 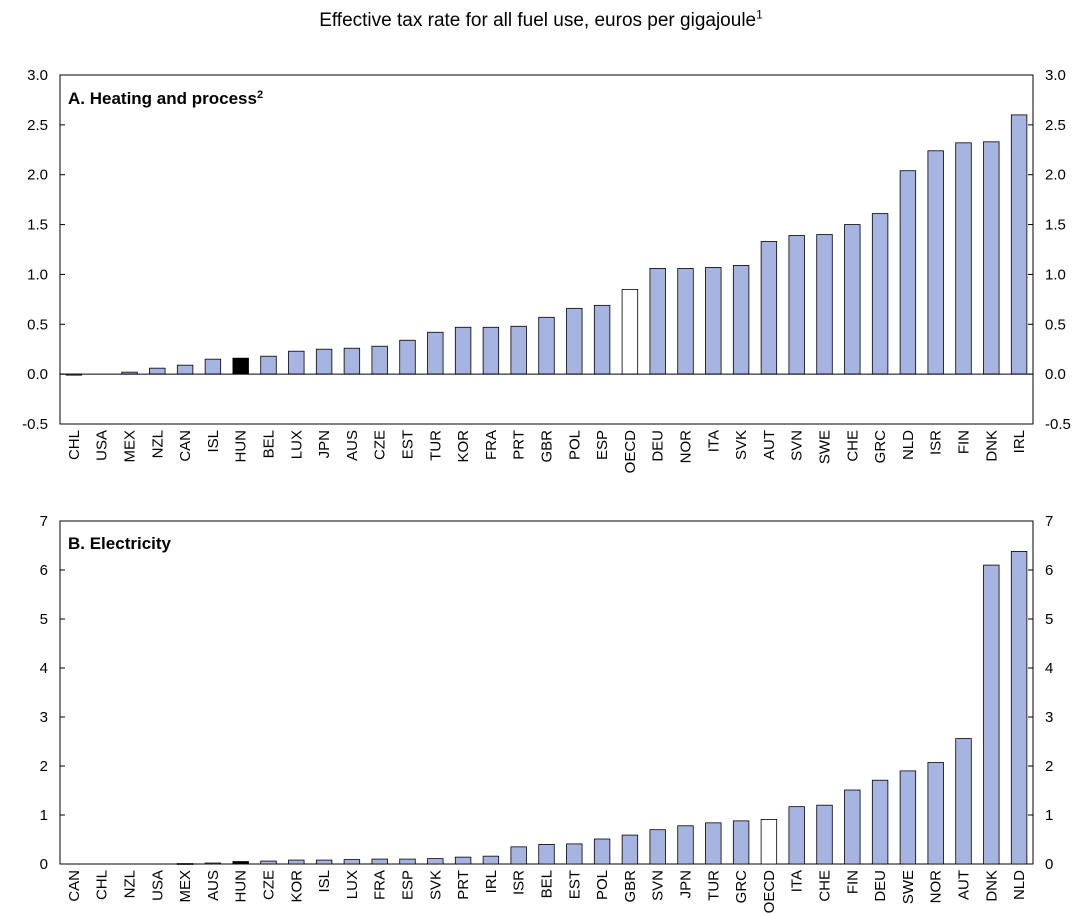 What do you see at coordinates (880, 822) in the screenshot?
I see `panel-b-bar-deu` at bounding box center [880, 822].